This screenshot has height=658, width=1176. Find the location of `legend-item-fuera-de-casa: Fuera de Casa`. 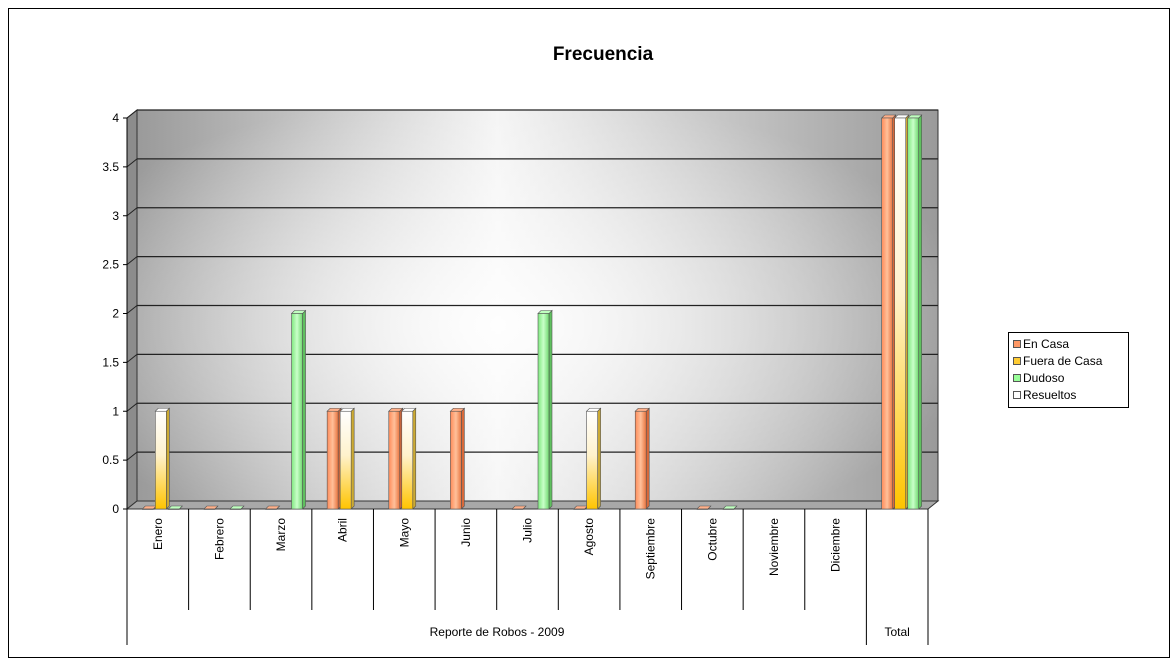

legend-item-fuera-de-casa: Fuera de Casa is located at coordinates (1068, 360).